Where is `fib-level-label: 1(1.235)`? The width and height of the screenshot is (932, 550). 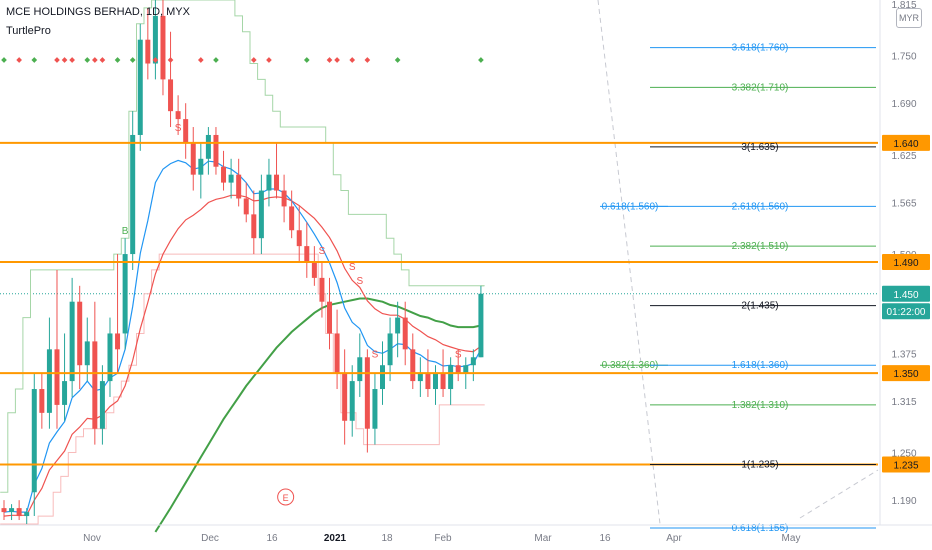 fib-level-label: 1(1.235) is located at coordinates (759, 464).